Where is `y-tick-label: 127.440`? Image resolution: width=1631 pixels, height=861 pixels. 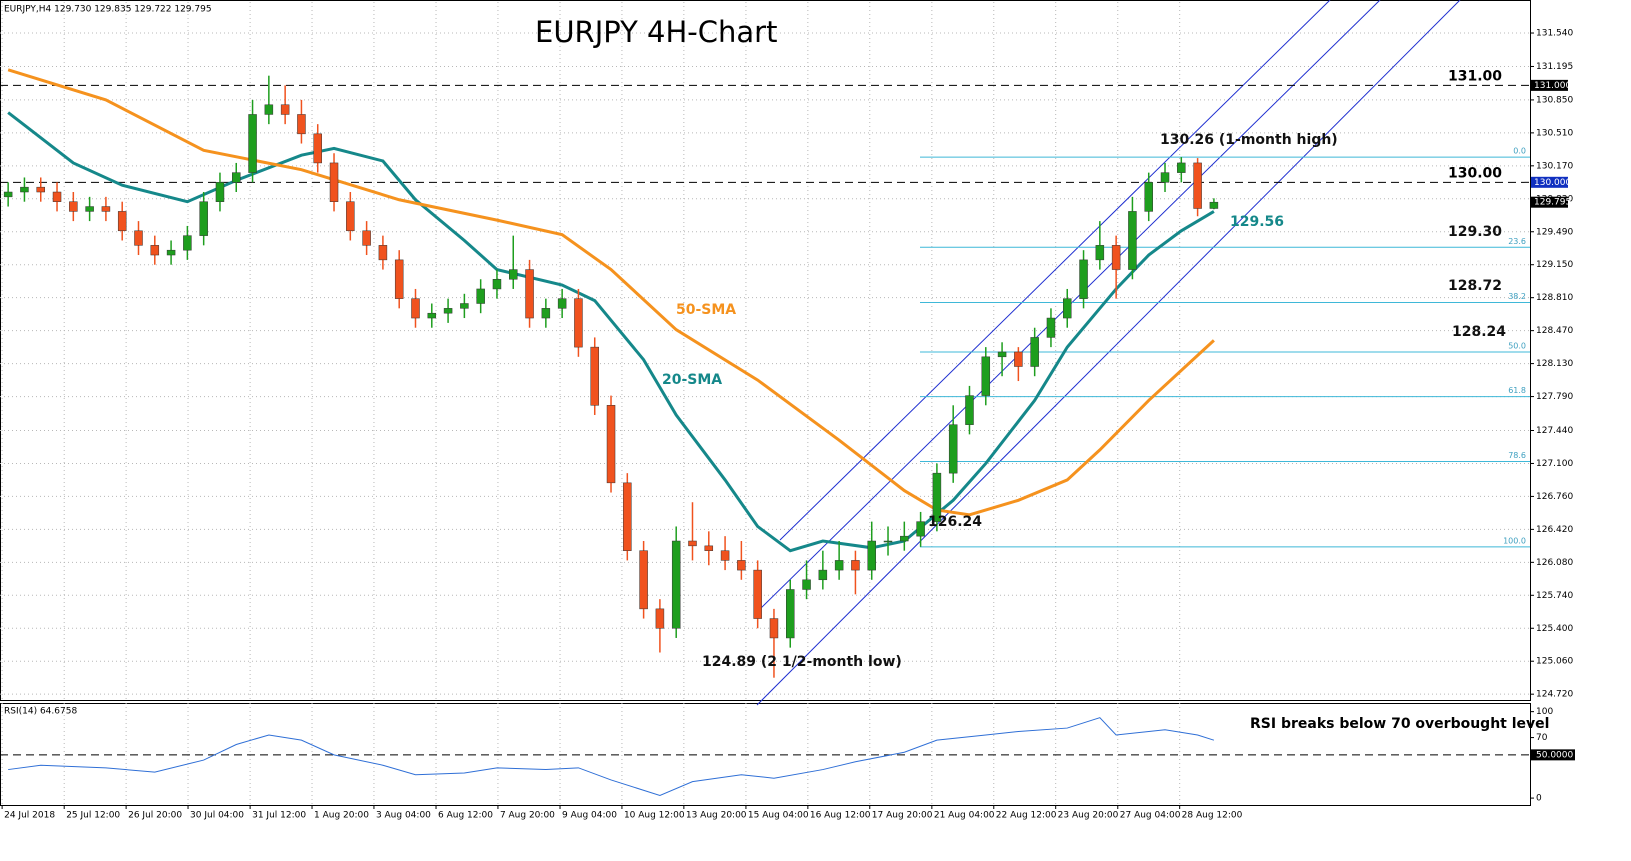
y-tick-label: 127.440 is located at coordinates (1554, 431).